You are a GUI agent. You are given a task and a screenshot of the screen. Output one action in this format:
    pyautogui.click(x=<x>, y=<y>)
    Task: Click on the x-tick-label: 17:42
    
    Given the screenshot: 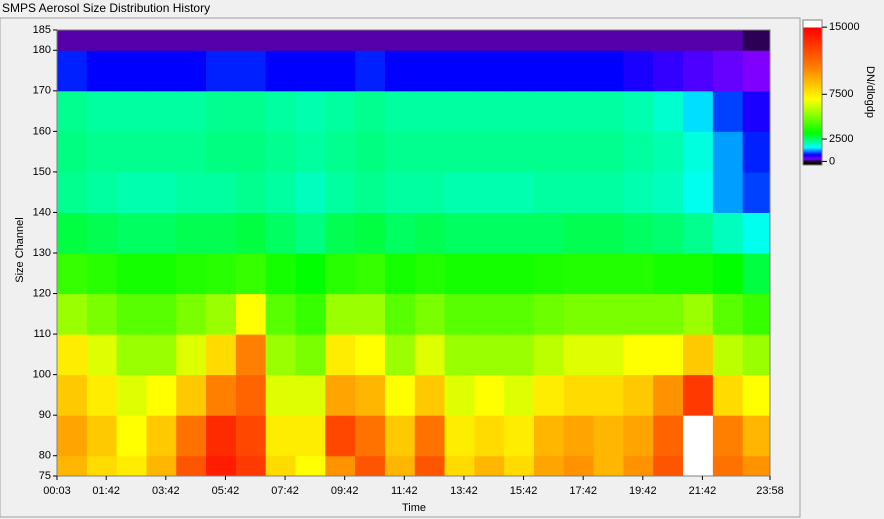 What is the action you would take?
    pyautogui.click(x=583, y=491)
    